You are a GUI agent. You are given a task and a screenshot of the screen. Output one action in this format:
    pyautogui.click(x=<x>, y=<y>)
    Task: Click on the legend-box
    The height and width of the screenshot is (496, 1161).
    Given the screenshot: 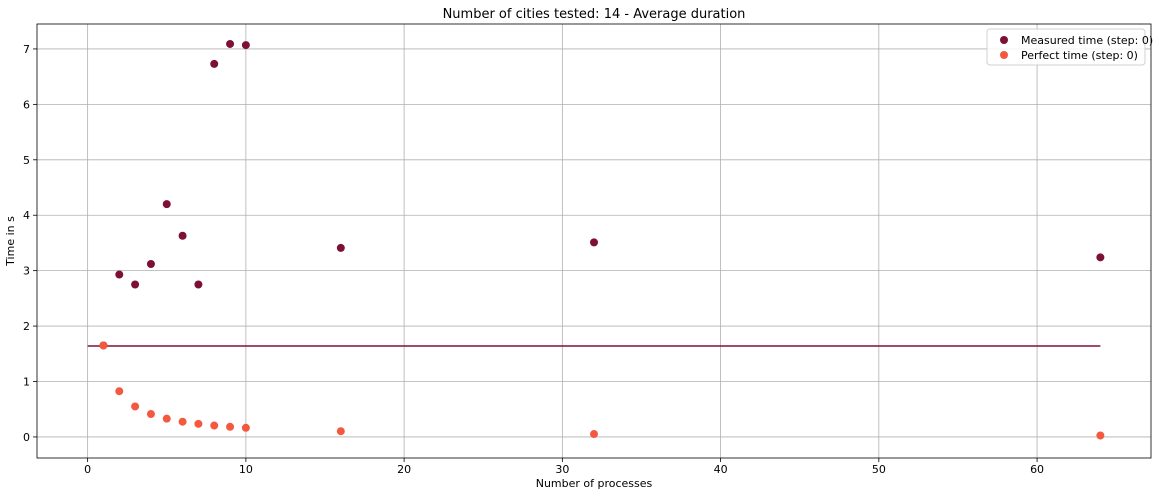 What is the action you would take?
    pyautogui.click(x=1066, y=47)
    